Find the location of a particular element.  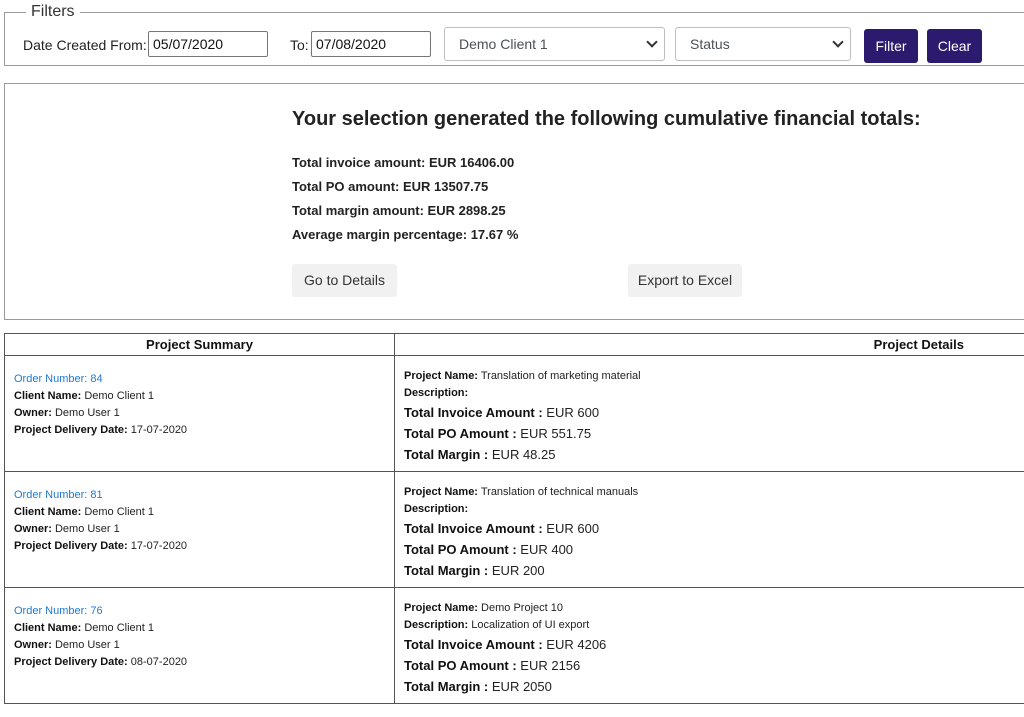

status-select: Status is located at coordinates (763, 44).